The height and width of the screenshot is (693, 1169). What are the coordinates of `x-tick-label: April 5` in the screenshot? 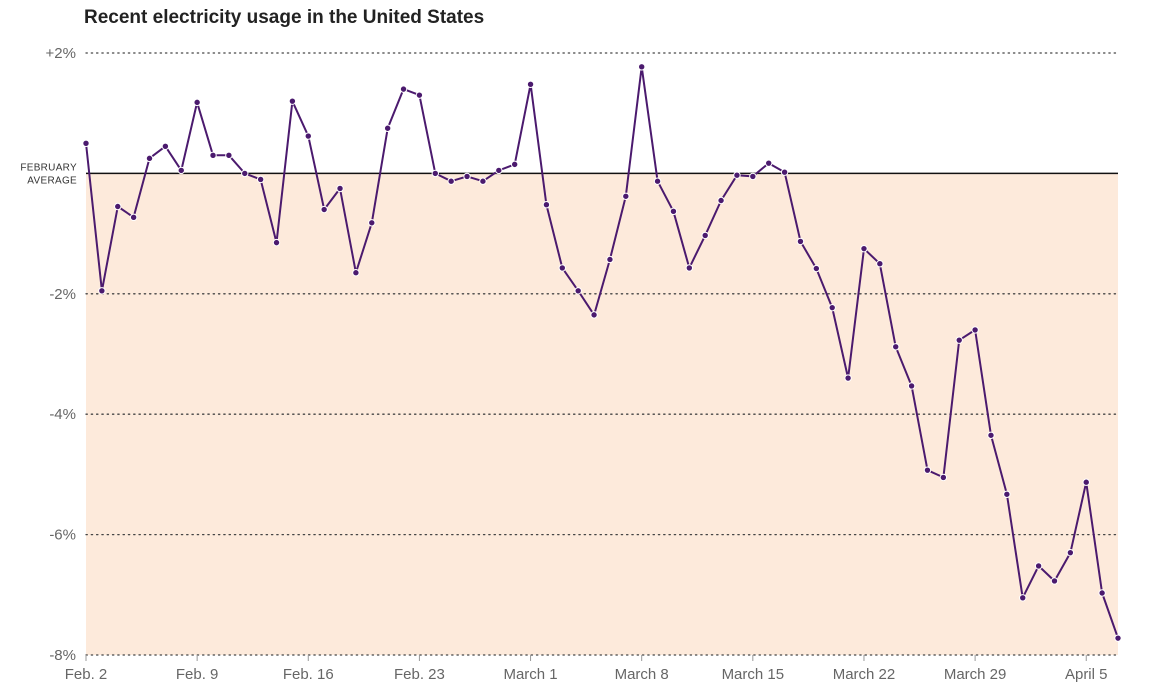 It's located at (1086, 674).